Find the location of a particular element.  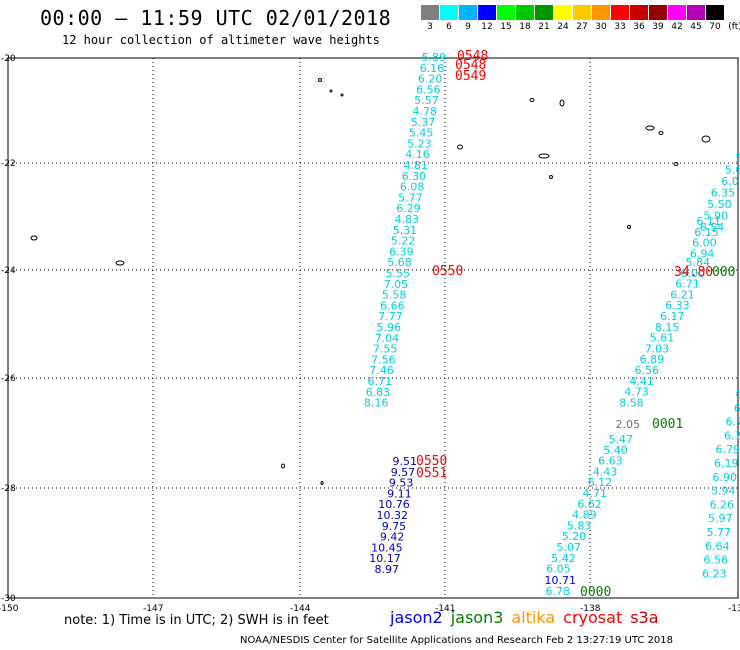

swh-value: 5.40 is located at coordinates (615, 450).